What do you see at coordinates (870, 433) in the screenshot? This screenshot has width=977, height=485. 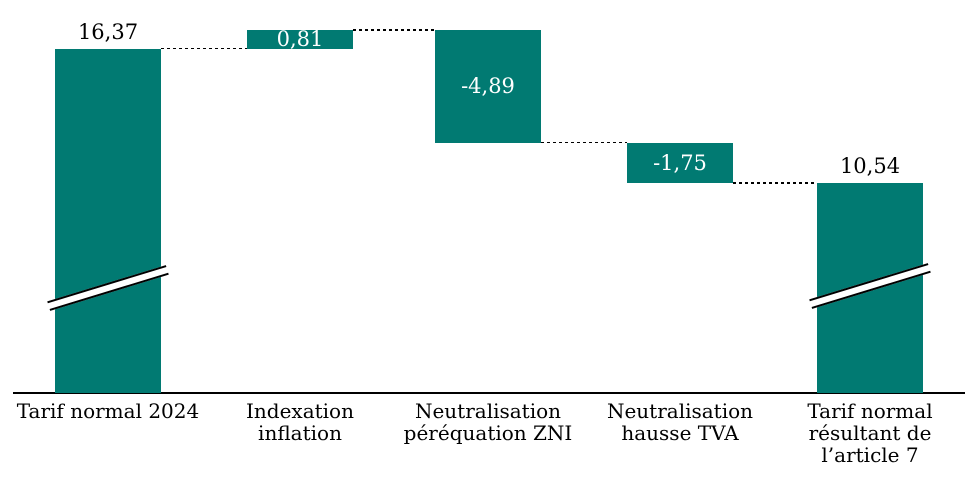 I see `category-label: Tarif normal résultant de l’article 7` at bounding box center [870, 433].